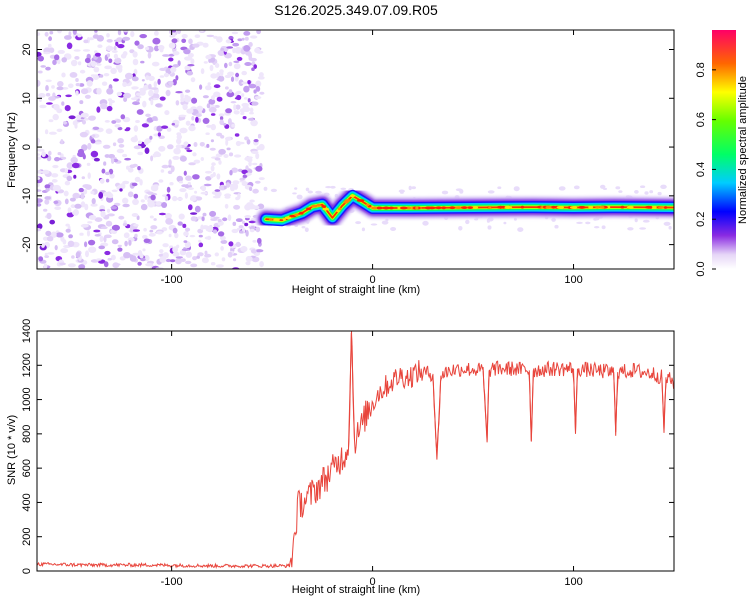 Image resolution: width=750 pixels, height=600 pixels. What do you see at coordinates (701, 169) in the screenshot?
I see `colorbar-tick-label: 0.4` at bounding box center [701, 169].